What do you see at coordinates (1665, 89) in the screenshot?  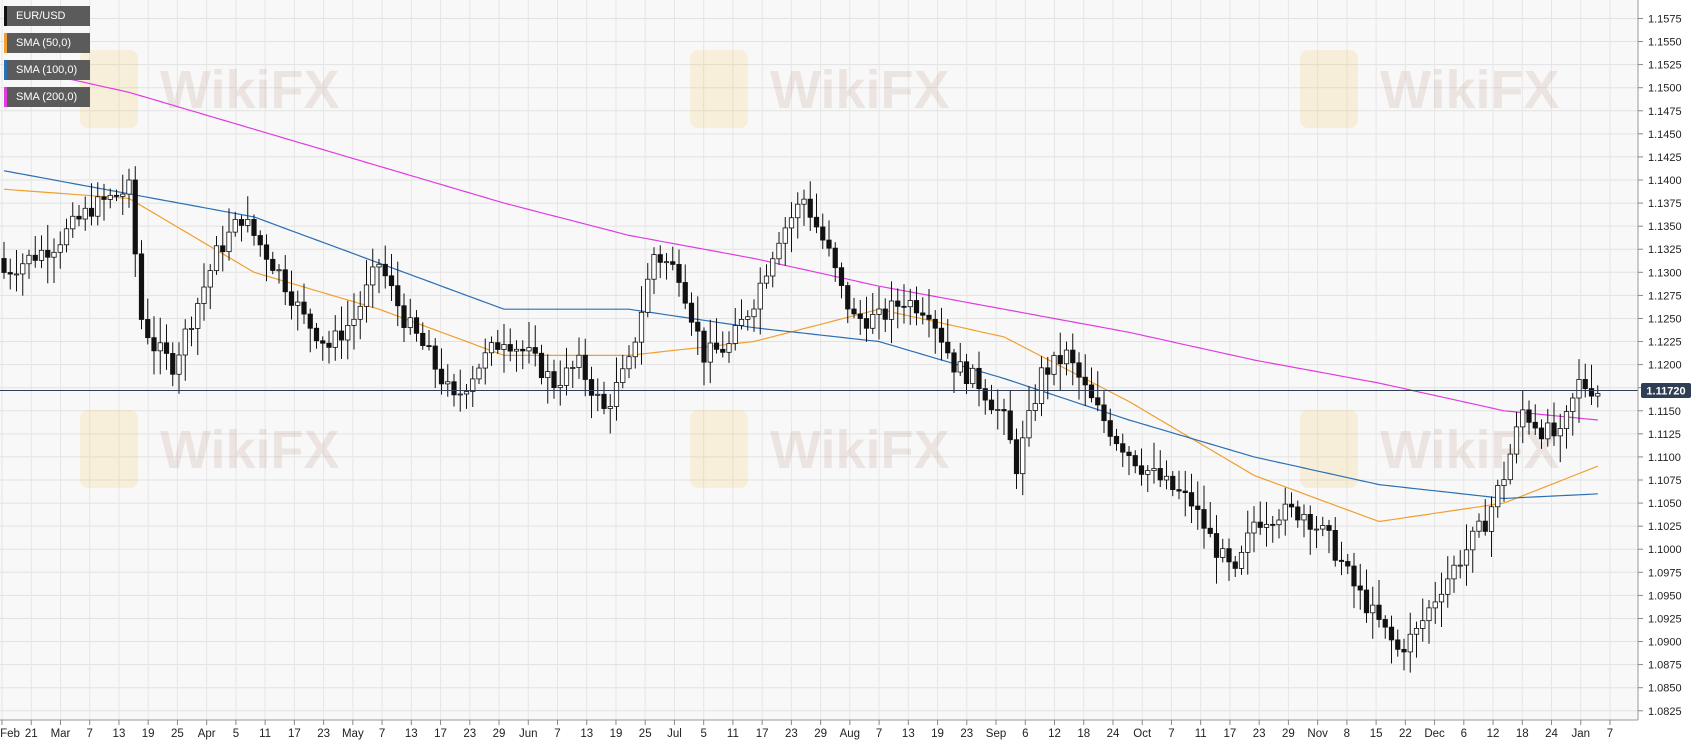 I see `y-tick-label: 1.1500` at bounding box center [1665, 89].